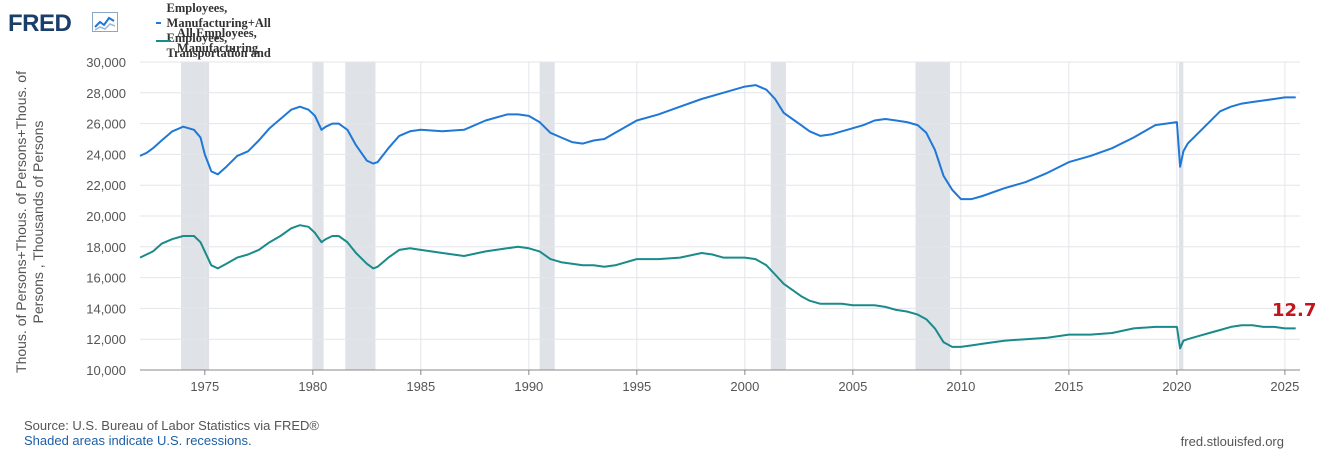 This screenshot has width=1320, height=450. Describe the element at coordinates (105, 24) in the screenshot. I see `fred-chart-icon` at that location.